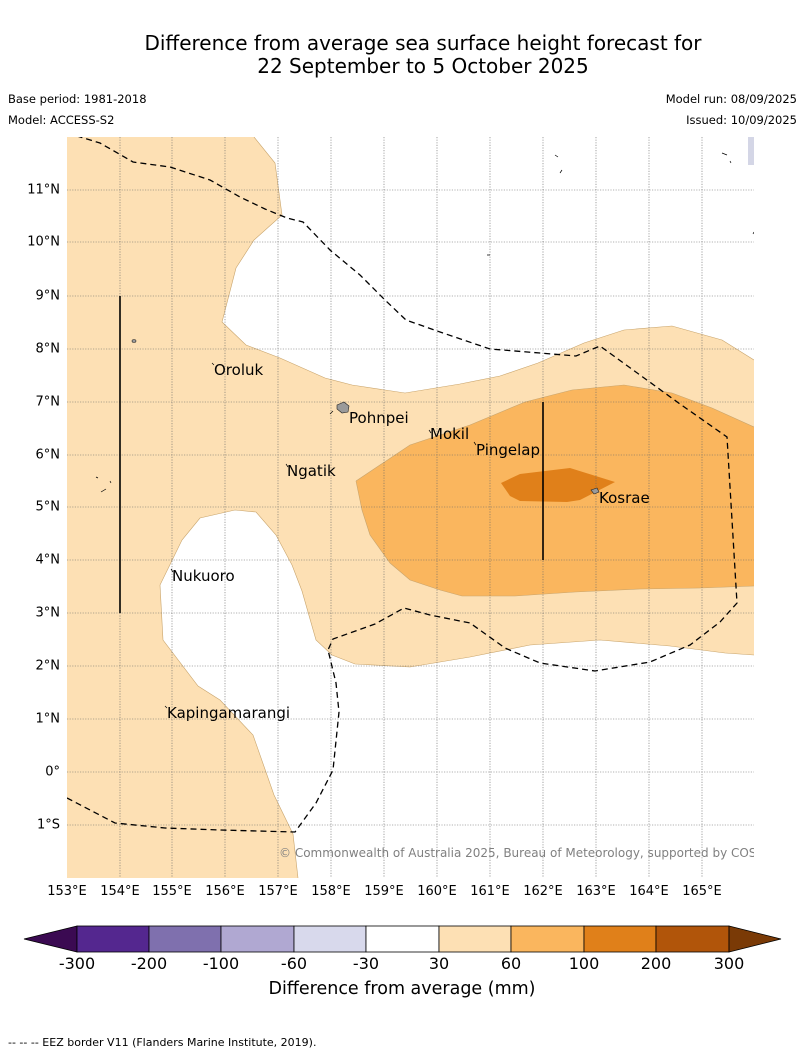 Image resolution: width=804 pixels, height=1058 pixels. I want to click on latitude-label: 10°N, so click(43, 242).